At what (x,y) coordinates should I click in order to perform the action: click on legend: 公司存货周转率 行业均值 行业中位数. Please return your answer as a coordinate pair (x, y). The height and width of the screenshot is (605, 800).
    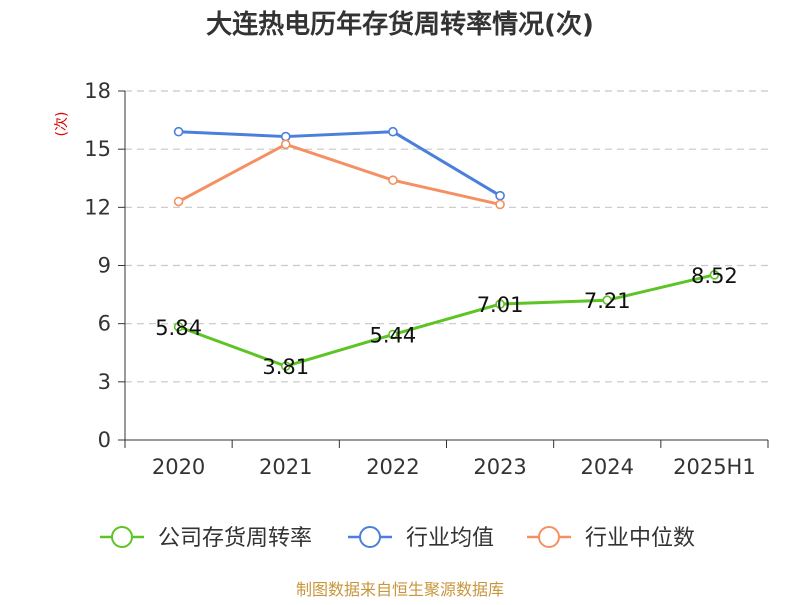
    Looking at the image, I should click on (397, 538).